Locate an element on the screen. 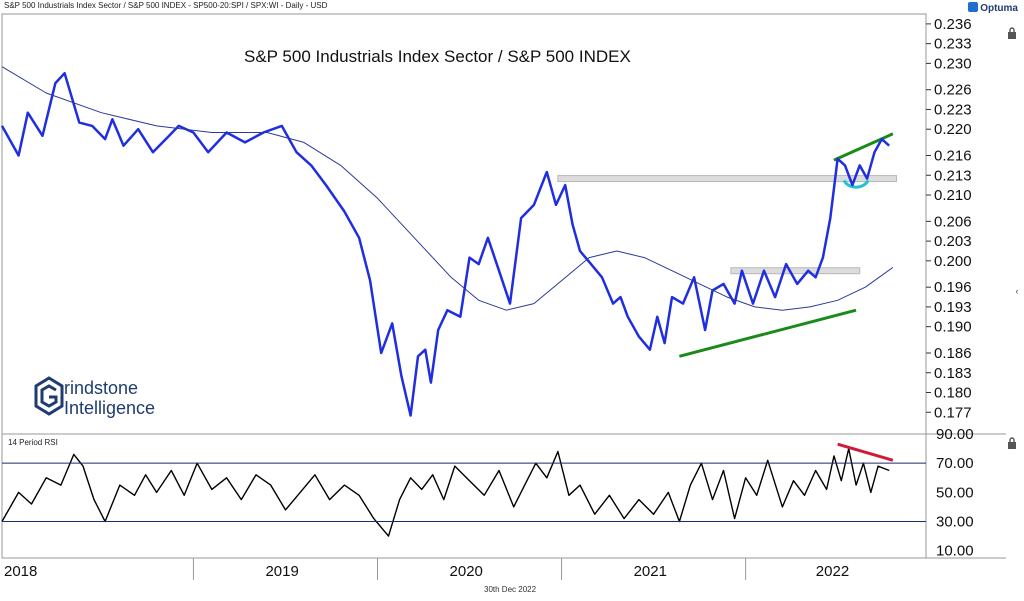 This screenshot has height=601, width=1024. rsi-tick-label: 10.00 is located at coordinates (955, 551).